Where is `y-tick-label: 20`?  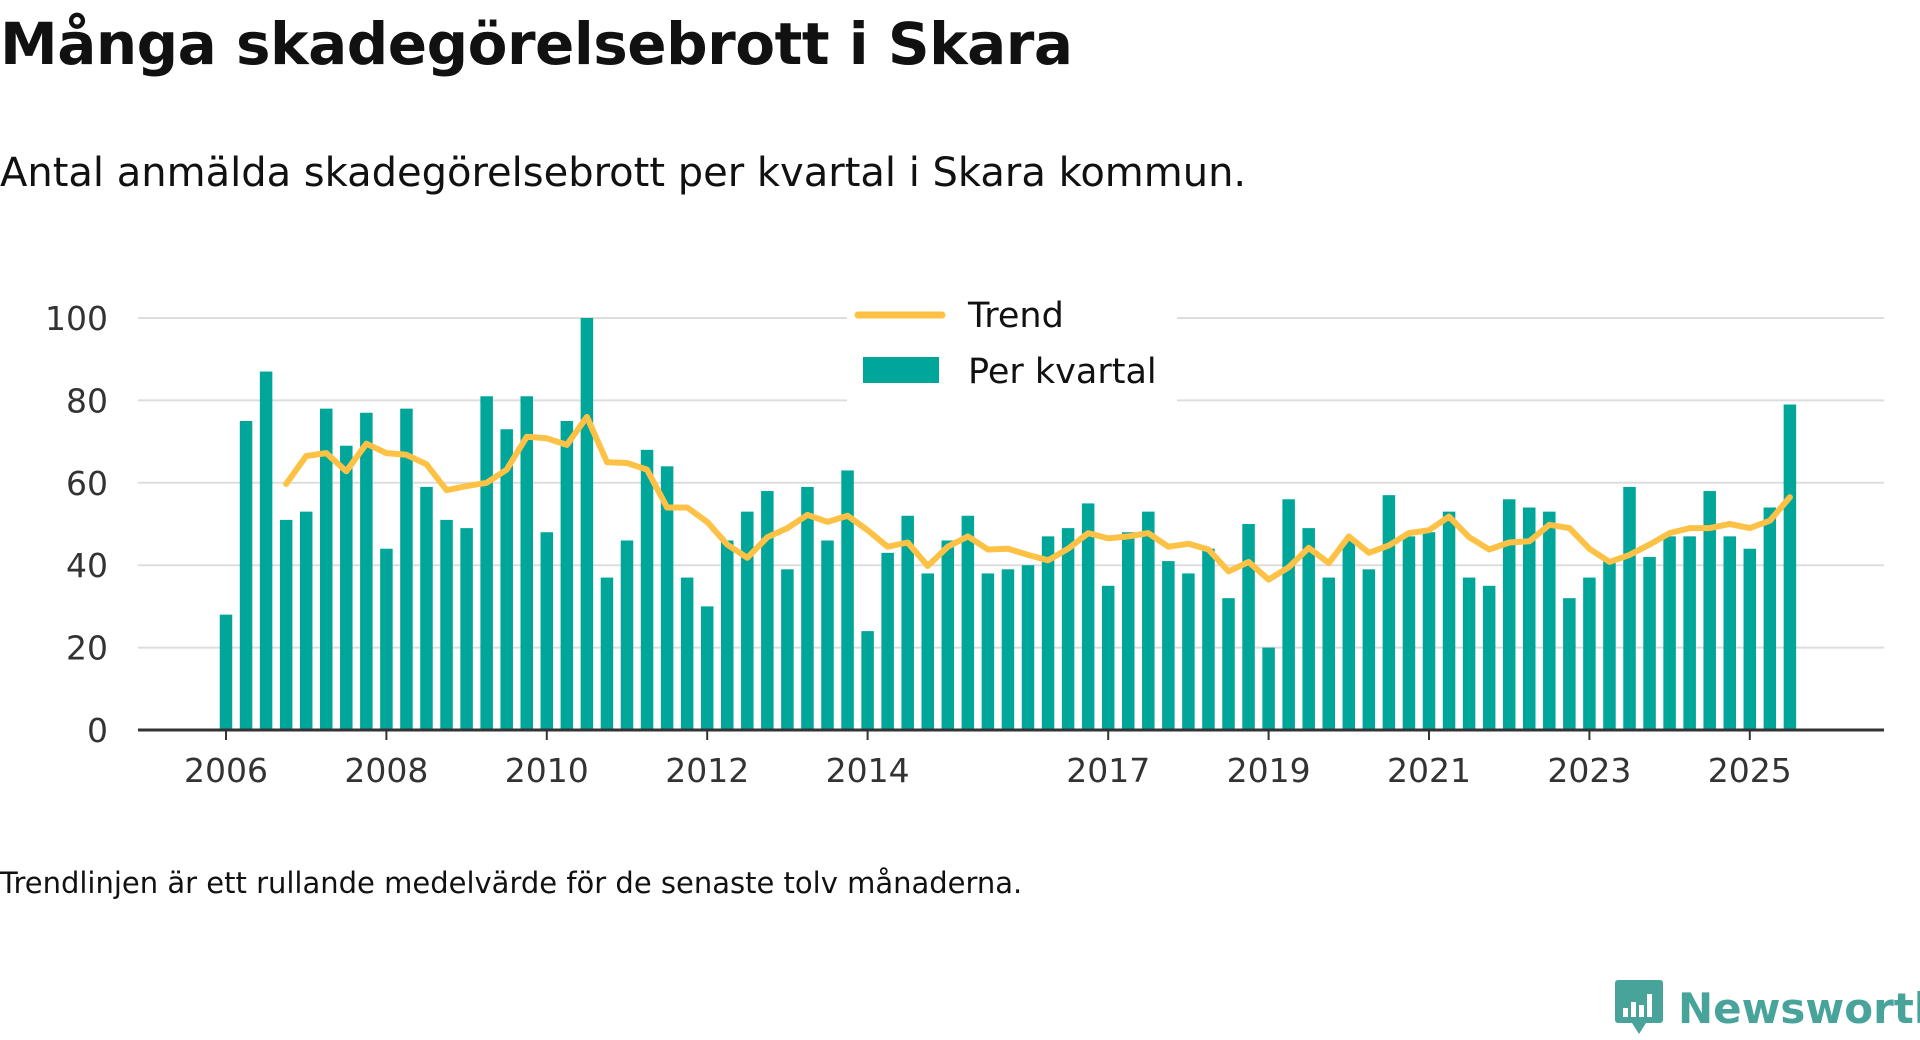 y-tick-label: 20 is located at coordinates (87, 648).